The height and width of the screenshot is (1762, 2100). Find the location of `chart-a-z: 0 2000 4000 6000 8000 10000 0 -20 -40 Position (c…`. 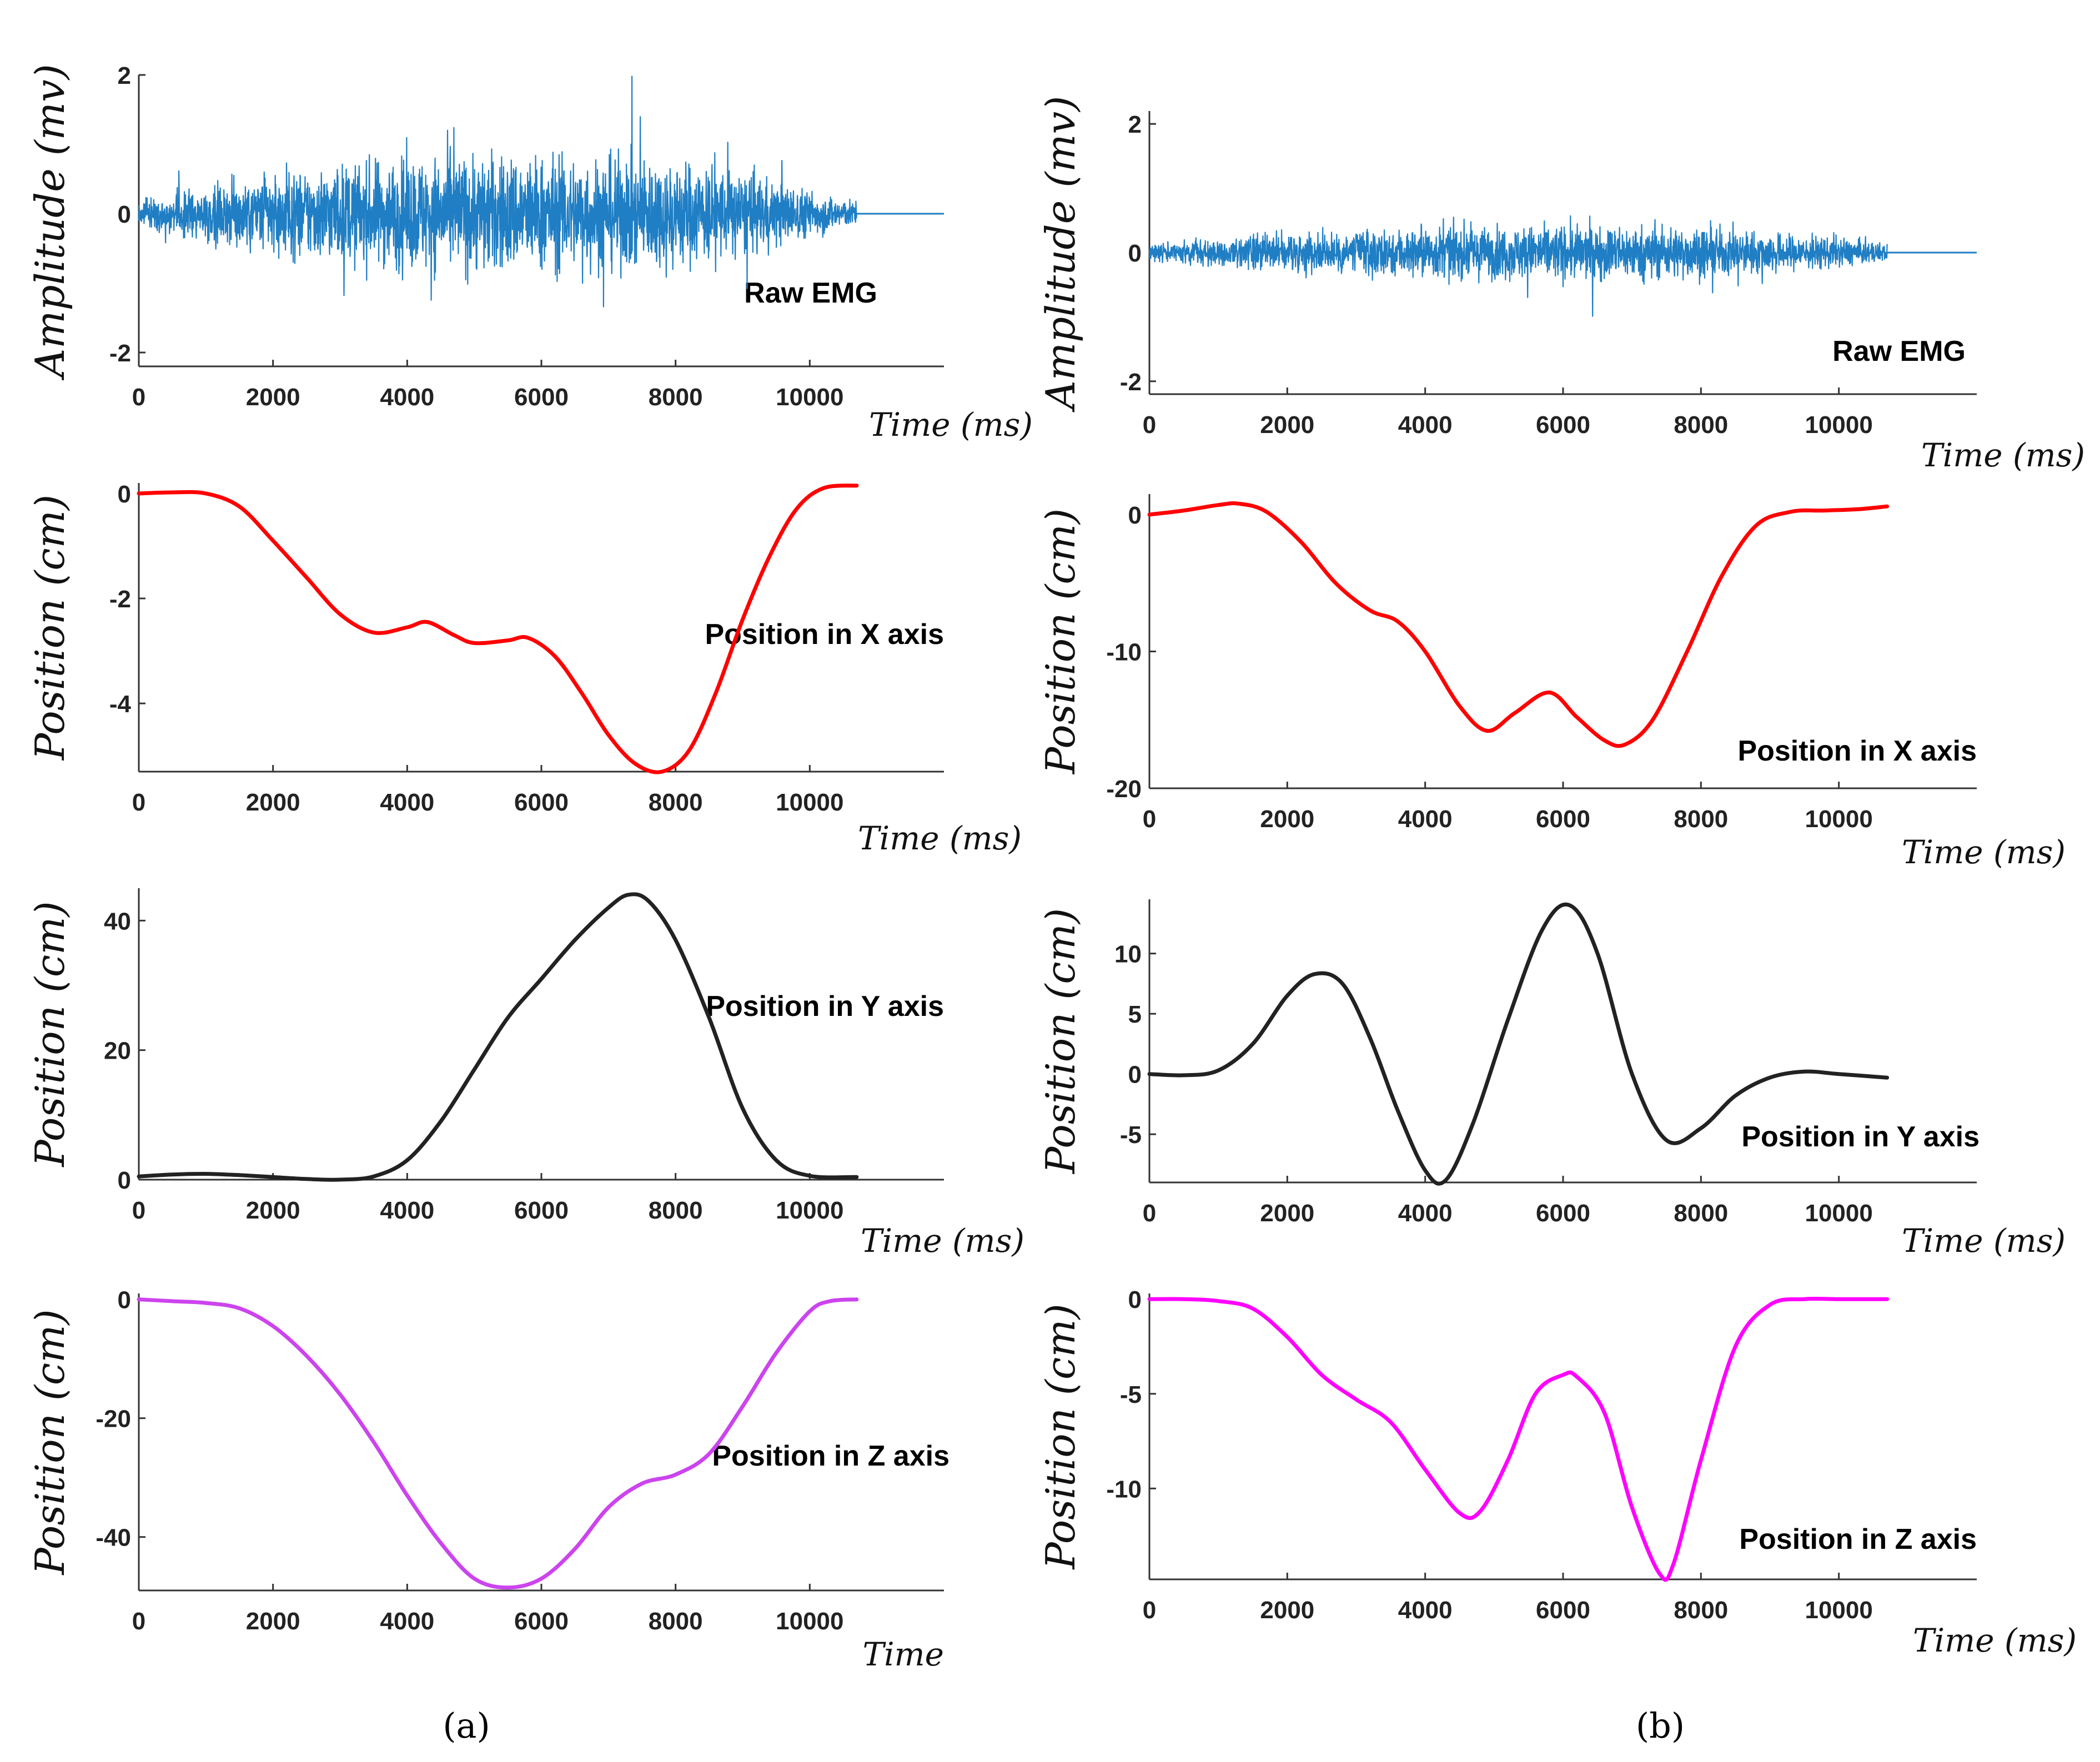

chart-a-z: 0 2000 4000 6000 8000 10000 0 -20 -40 Position (c… is located at coordinates (488, 1480).